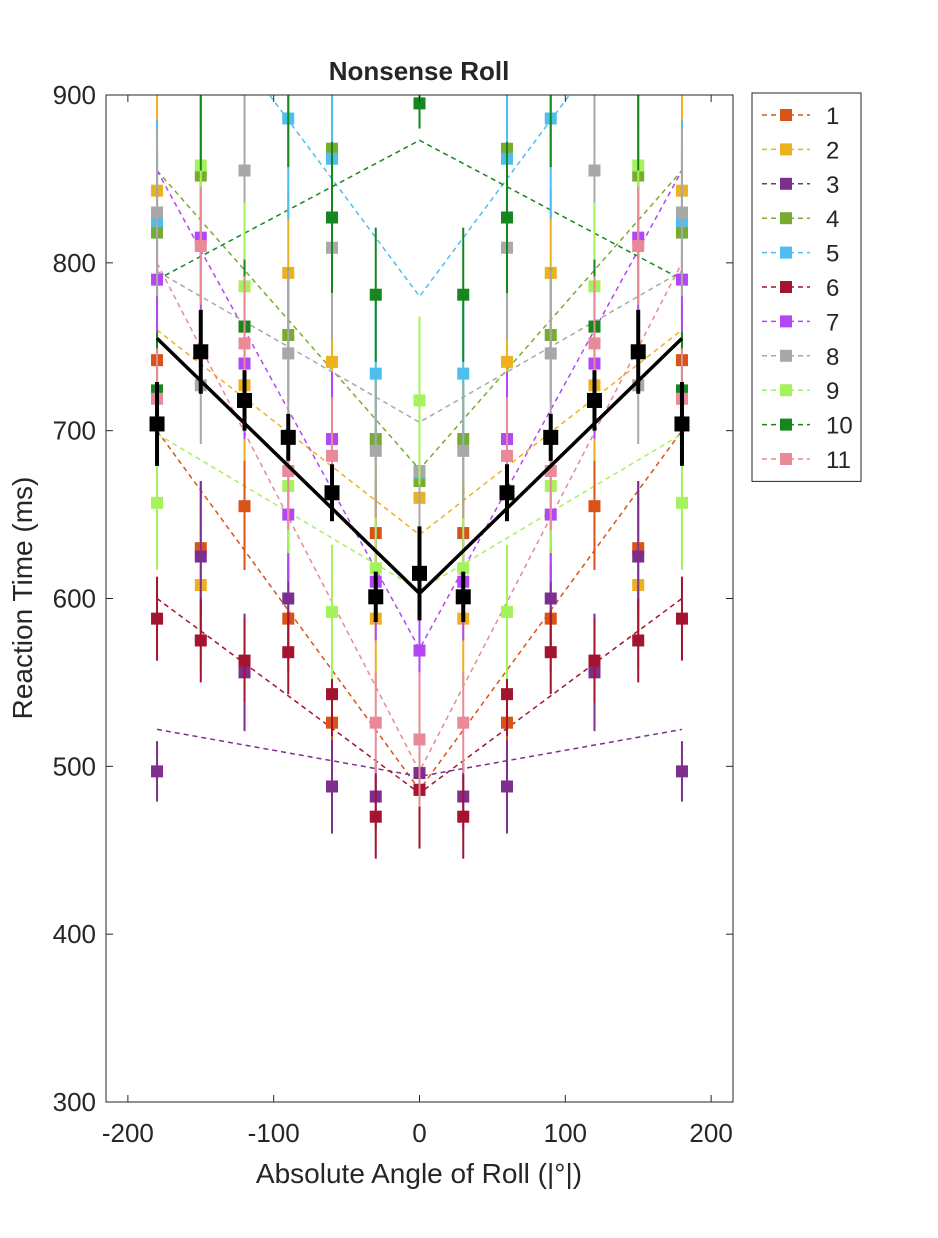 This screenshot has height=1238, width=938. I want to click on legend-entry-5: 5, so click(800, 254).